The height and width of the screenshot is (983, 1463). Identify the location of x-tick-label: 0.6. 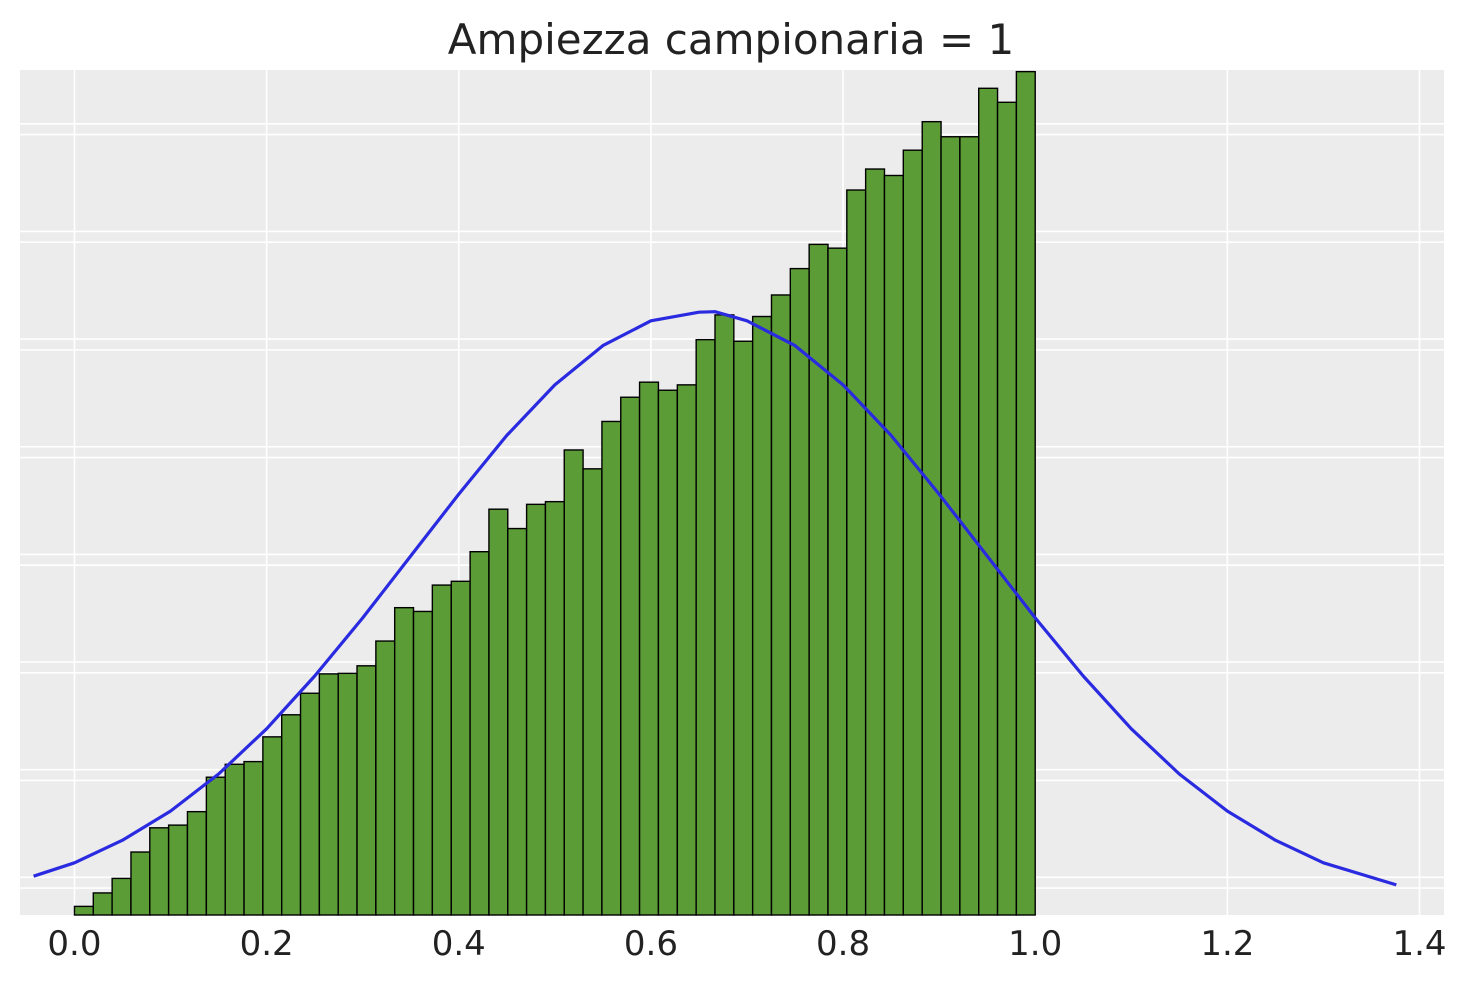
(651, 944).